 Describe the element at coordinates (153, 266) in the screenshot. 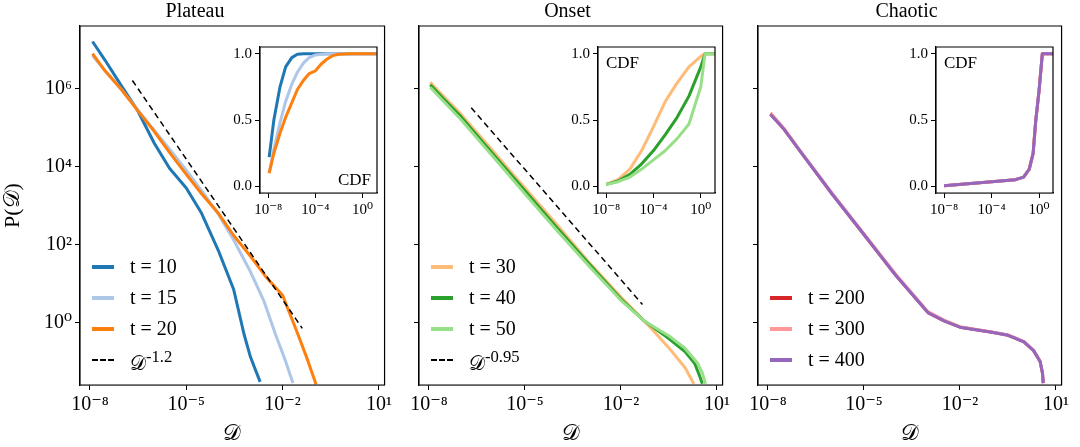

I see `legend-label: t = 10` at that location.